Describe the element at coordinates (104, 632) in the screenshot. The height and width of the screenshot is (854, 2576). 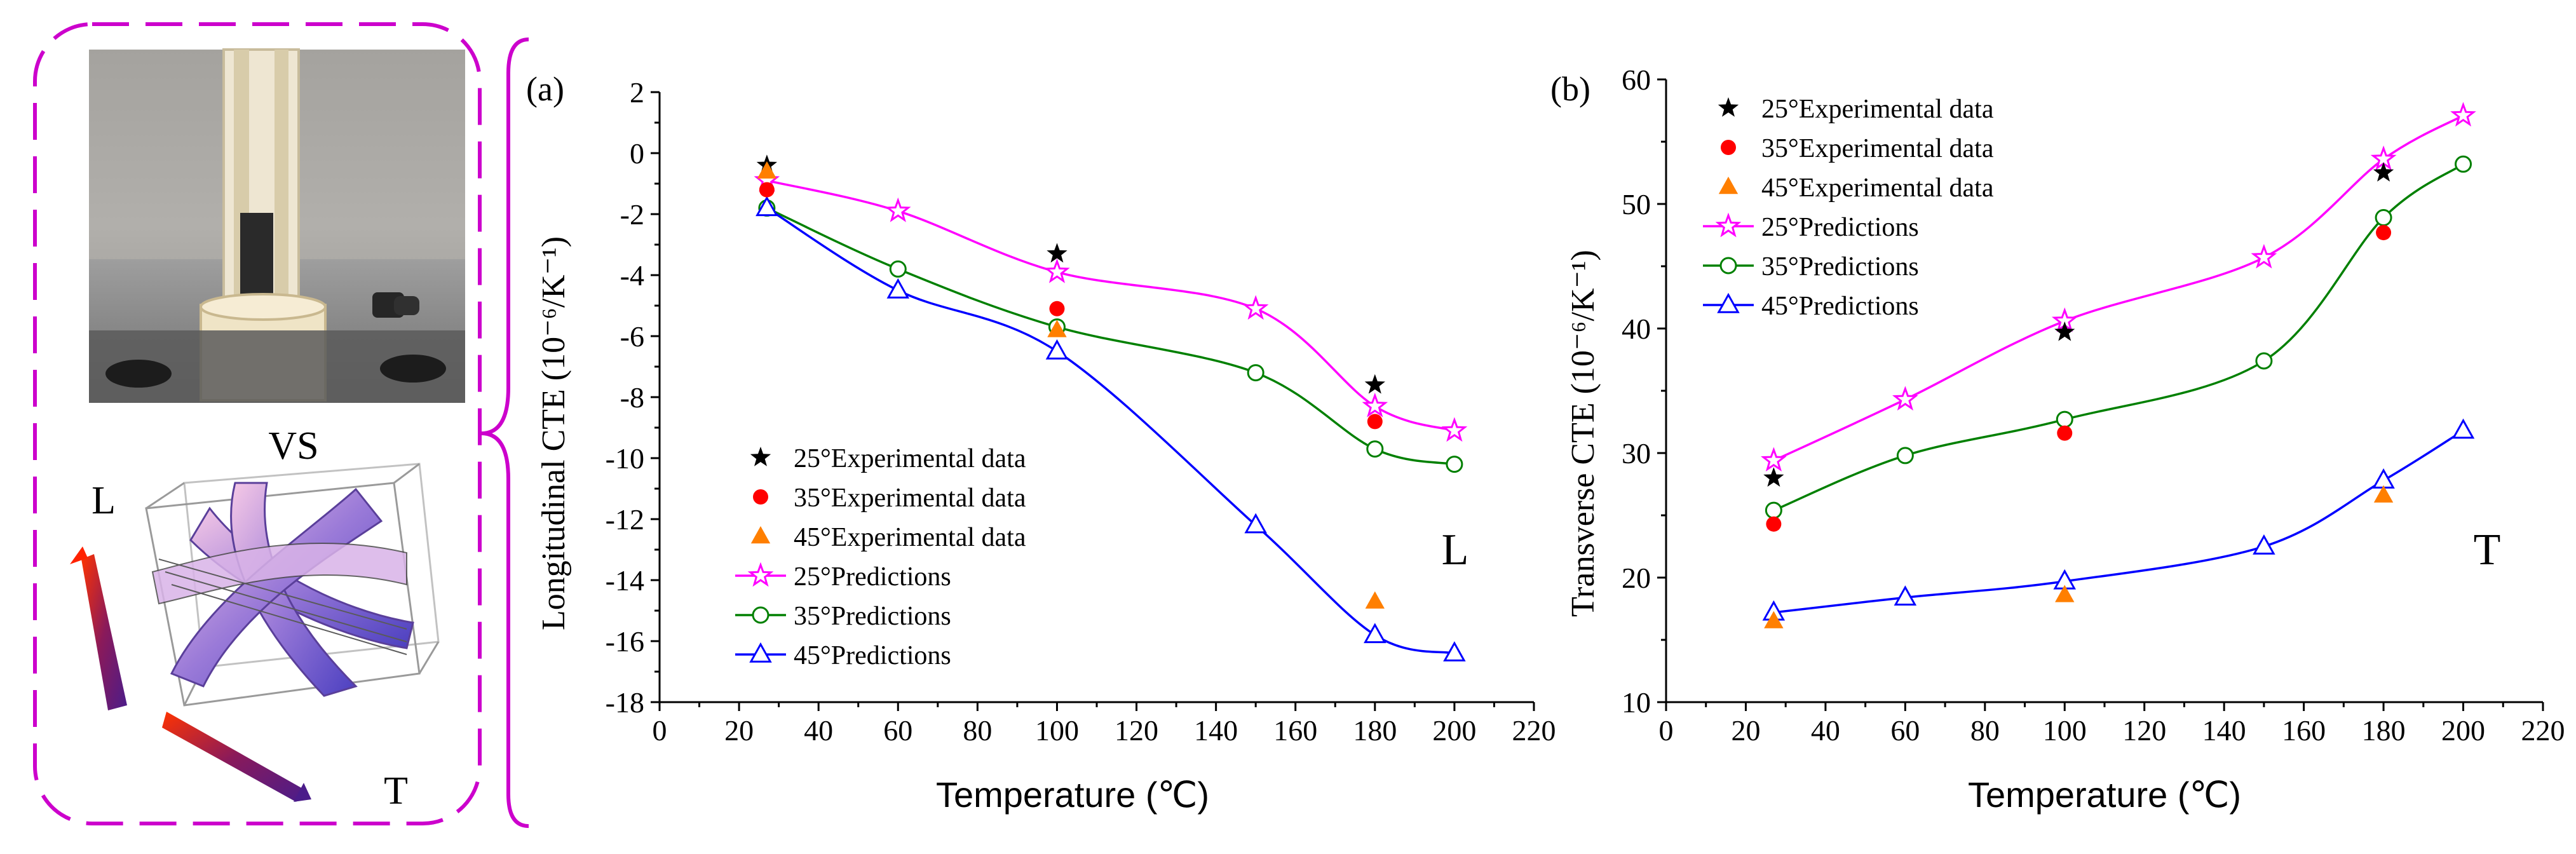
I see `l-direction-arrow` at that location.